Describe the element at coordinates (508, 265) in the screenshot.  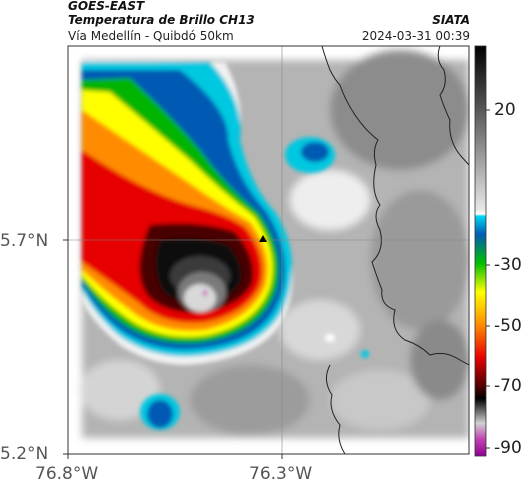
I see `colorbar-tick-label: -30` at that location.